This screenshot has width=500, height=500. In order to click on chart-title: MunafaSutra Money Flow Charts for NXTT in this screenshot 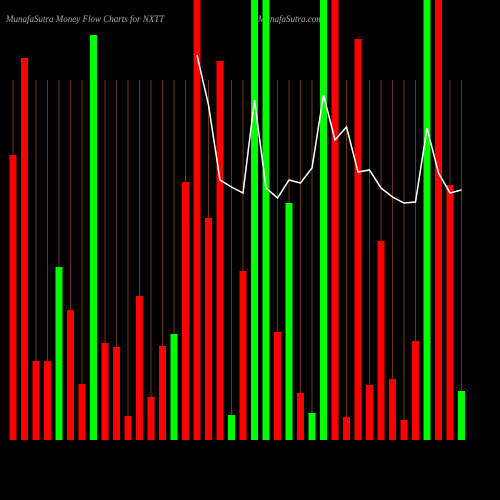, I will do `click(85, 19)`.